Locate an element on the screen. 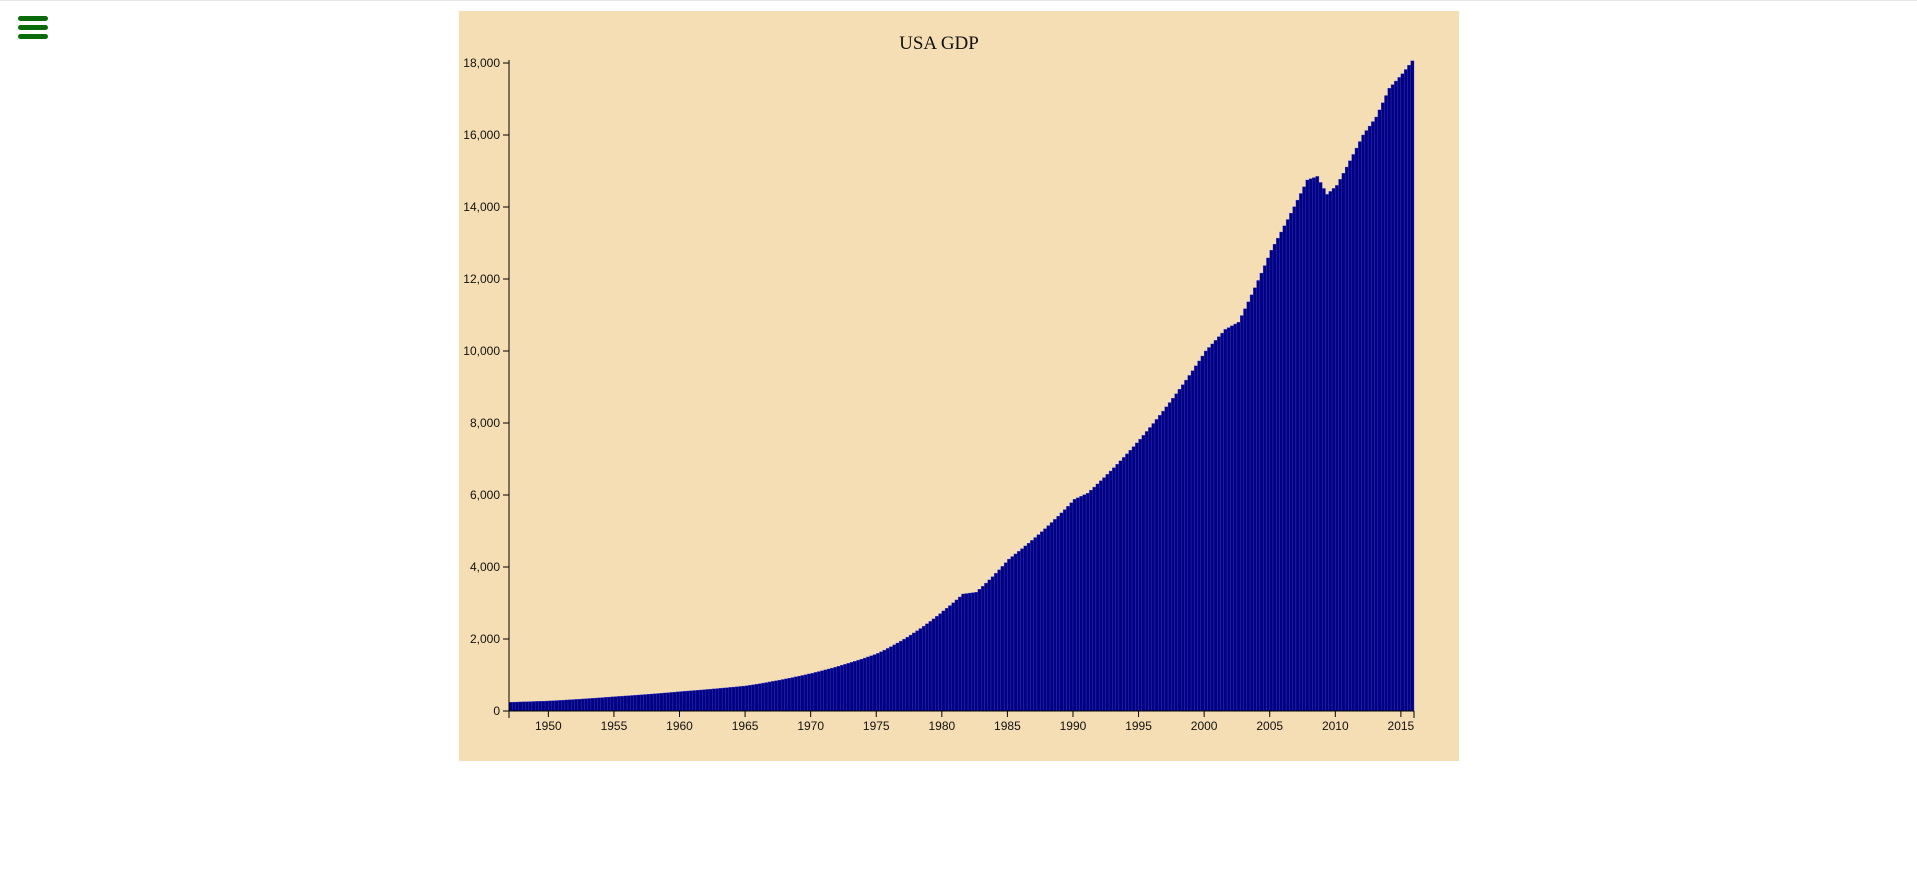 The width and height of the screenshot is (1917, 869). x-tick-label: 1960 is located at coordinates (679, 726).